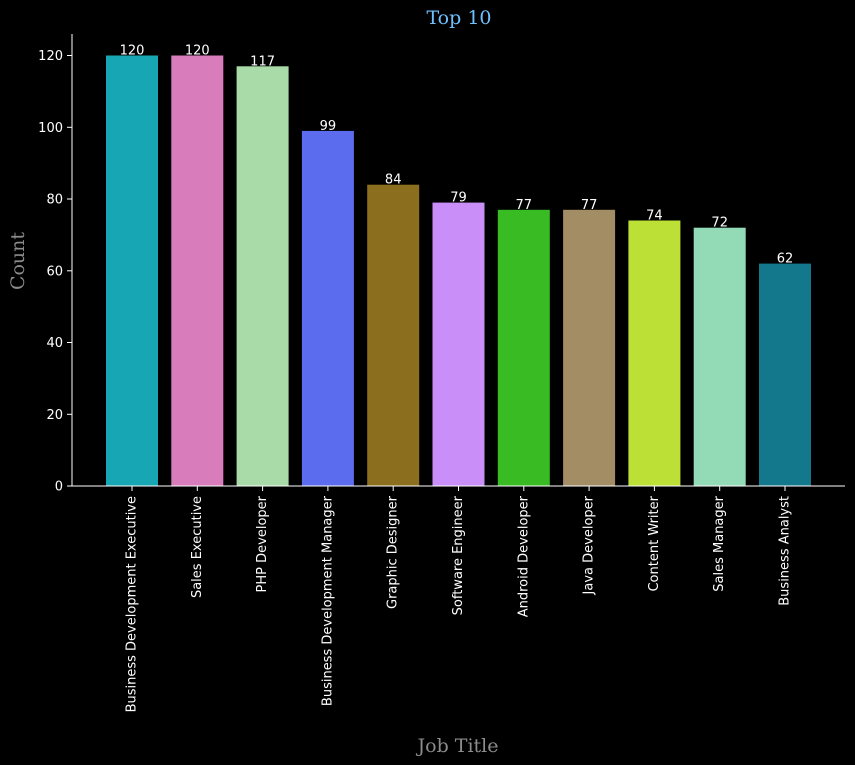 The width and height of the screenshot is (855, 765). What do you see at coordinates (523, 556) in the screenshot?
I see `x-tick-label: Android Developer` at bounding box center [523, 556].